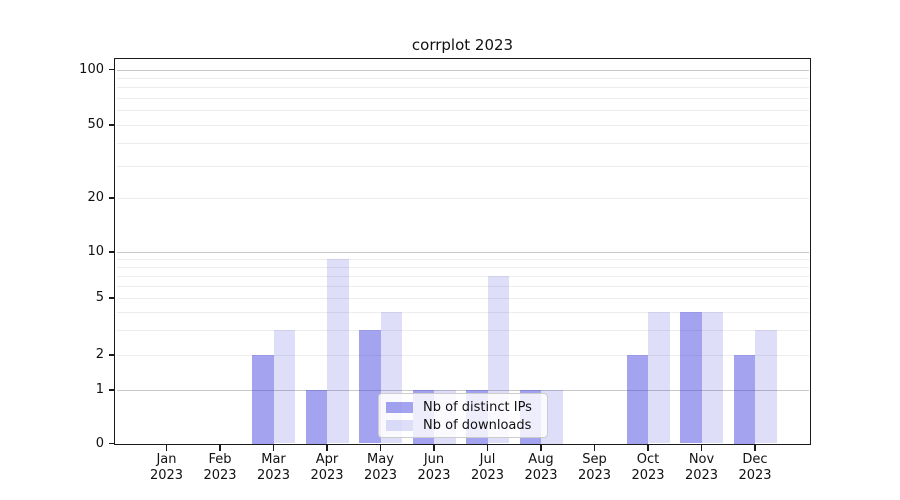 The width and height of the screenshot is (900, 500). Describe the element at coordinates (691, 377) in the screenshot. I see `bar-nov-nb-of-distinct-ips` at that location.